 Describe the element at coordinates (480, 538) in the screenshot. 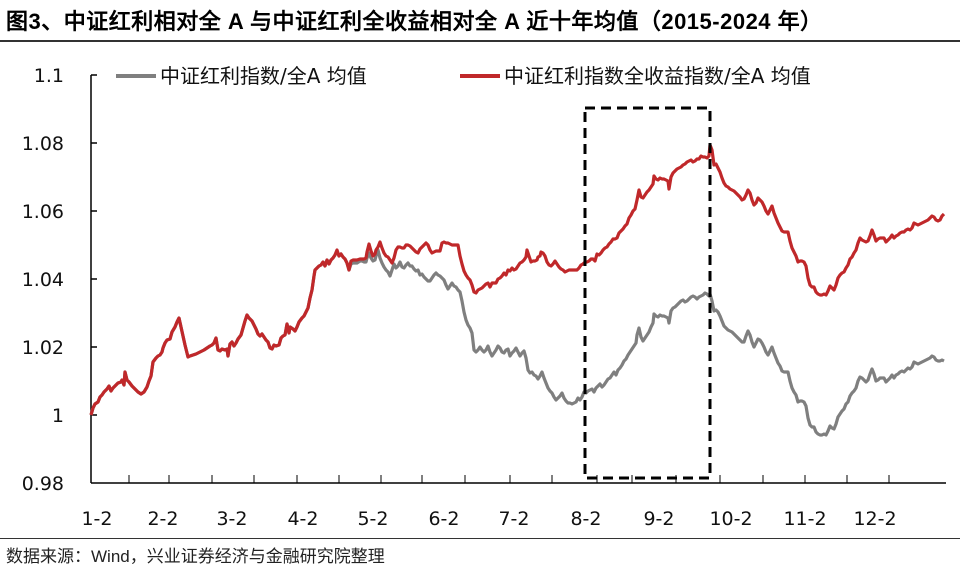

I see `source-divider` at that location.